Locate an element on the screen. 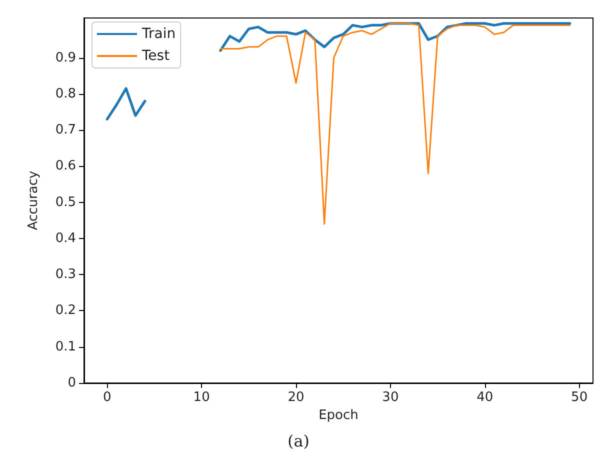 This screenshot has width=597, height=455. y-tick-label: 0.2 is located at coordinates (65, 310).